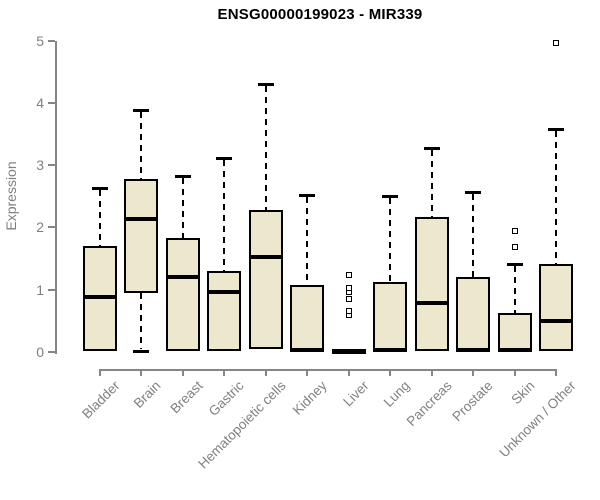 The image size is (600, 500). What do you see at coordinates (141, 320) in the screenshot?
I see `lower-whisker-line` at bounding box center [141, 320].